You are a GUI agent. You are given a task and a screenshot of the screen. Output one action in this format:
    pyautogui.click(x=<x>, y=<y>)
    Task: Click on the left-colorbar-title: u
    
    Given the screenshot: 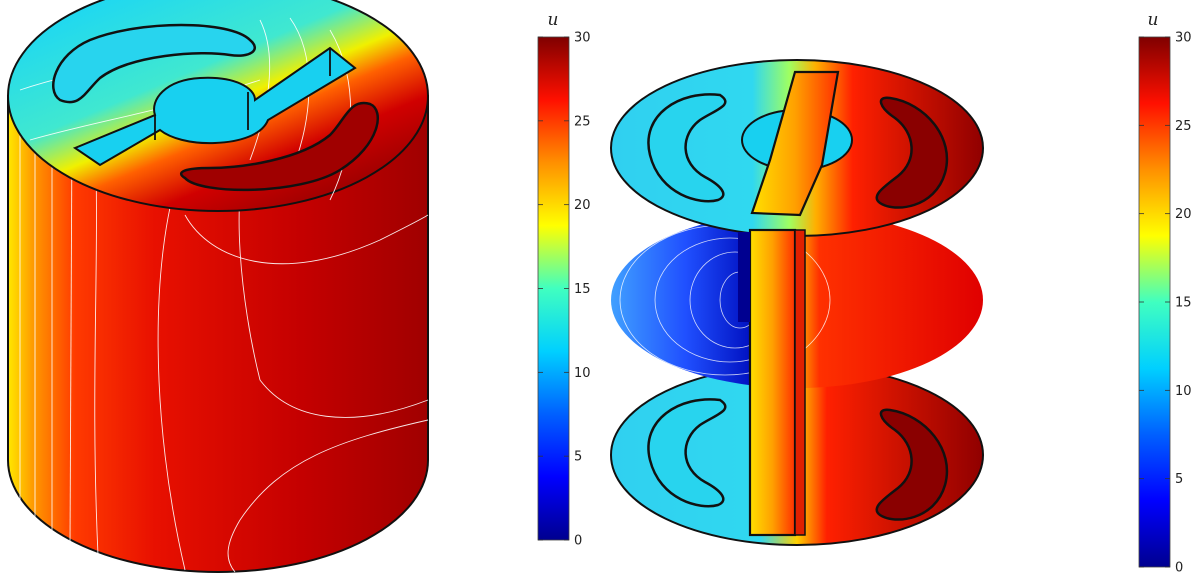 What is the action you would take?
    pyautogui.click(x=553, y=20)
    